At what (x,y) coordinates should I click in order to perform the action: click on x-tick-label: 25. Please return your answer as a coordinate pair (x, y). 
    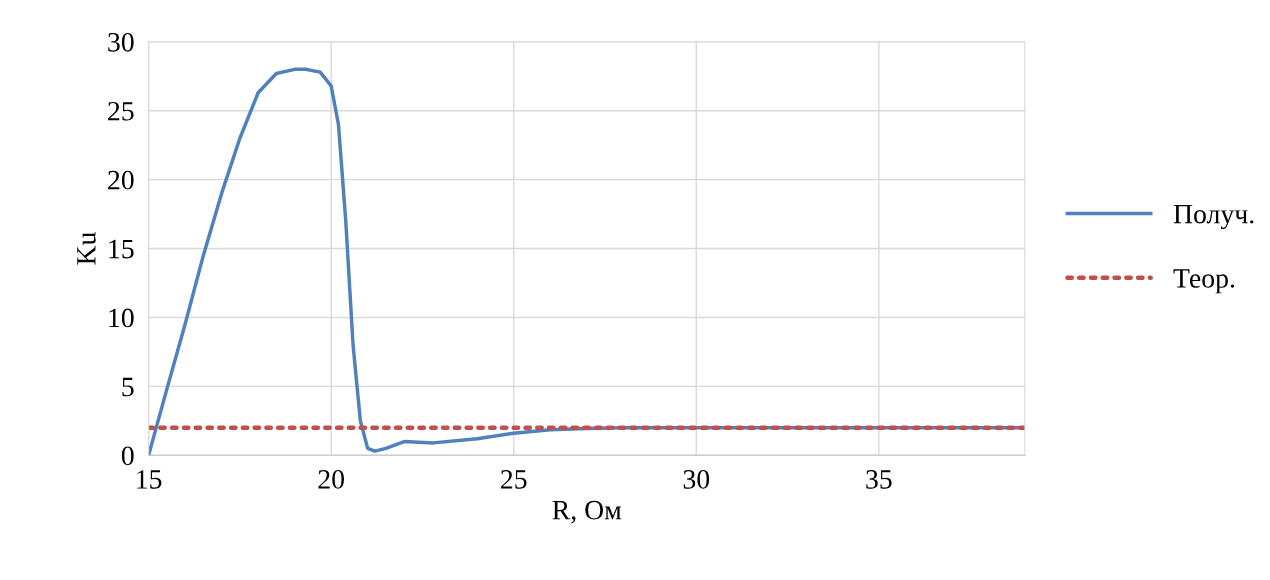
    Looking at the image, I should click on (514, 479).